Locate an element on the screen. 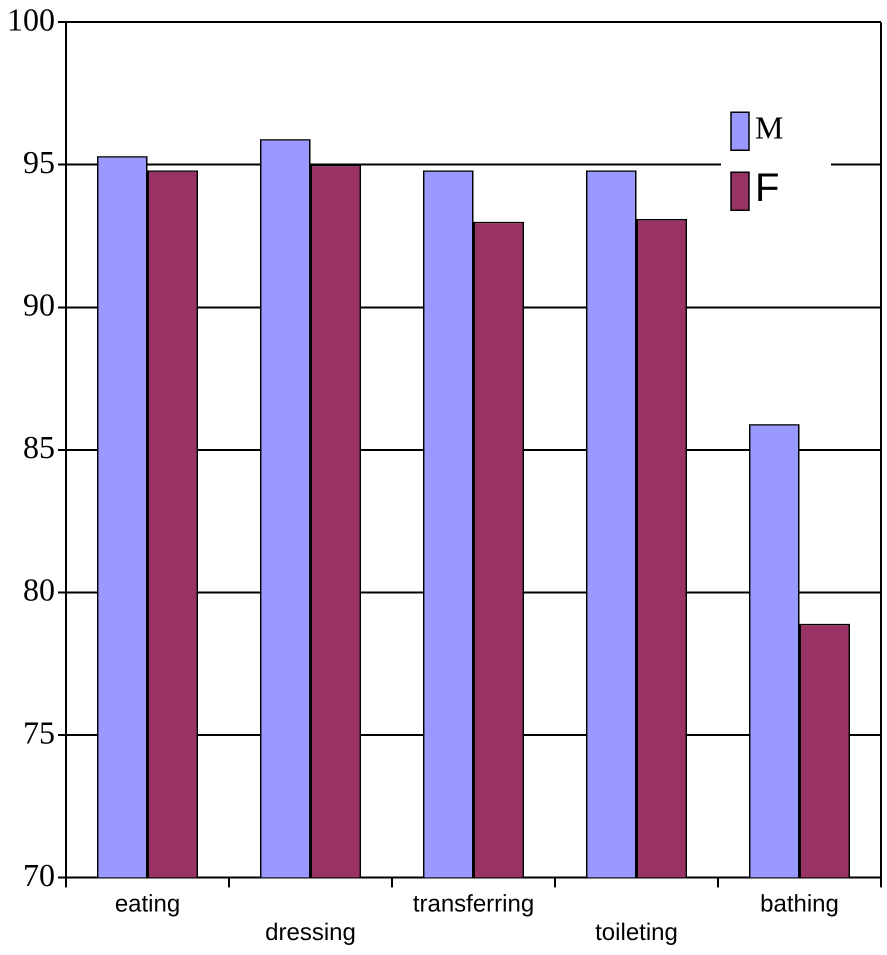  y-tick-label: 70 is located at coordinates (39, 874).